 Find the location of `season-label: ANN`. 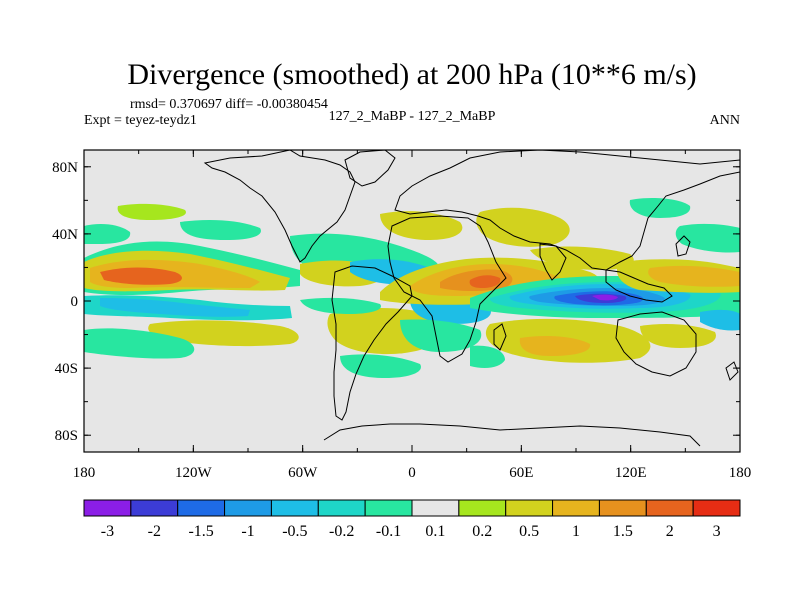

season-label: ANN is located at coordinates (725, 120).